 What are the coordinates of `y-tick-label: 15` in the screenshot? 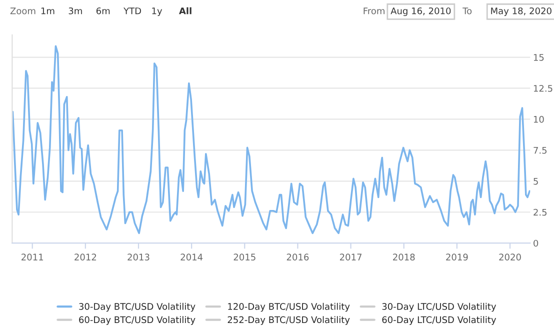 It's located at (539, 57).